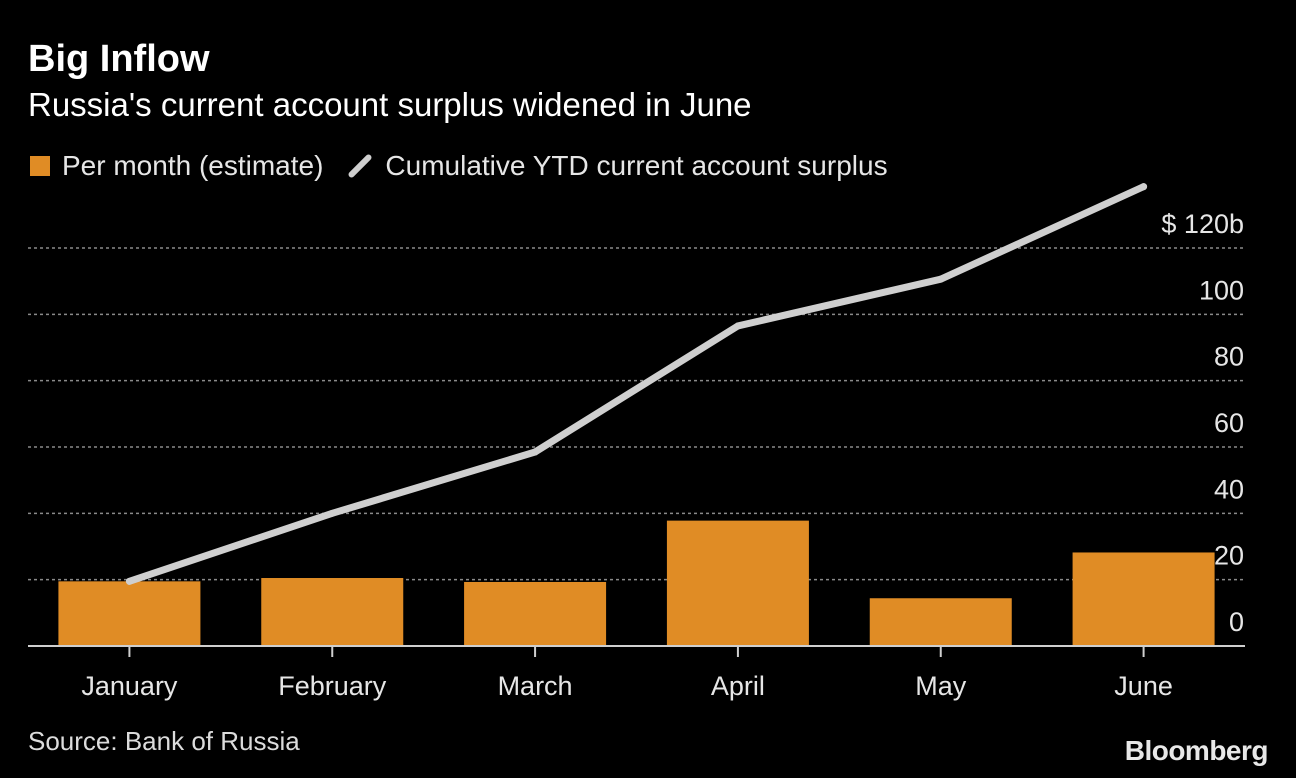  I want to click on legend-bar-swatch, so click(40, 166).